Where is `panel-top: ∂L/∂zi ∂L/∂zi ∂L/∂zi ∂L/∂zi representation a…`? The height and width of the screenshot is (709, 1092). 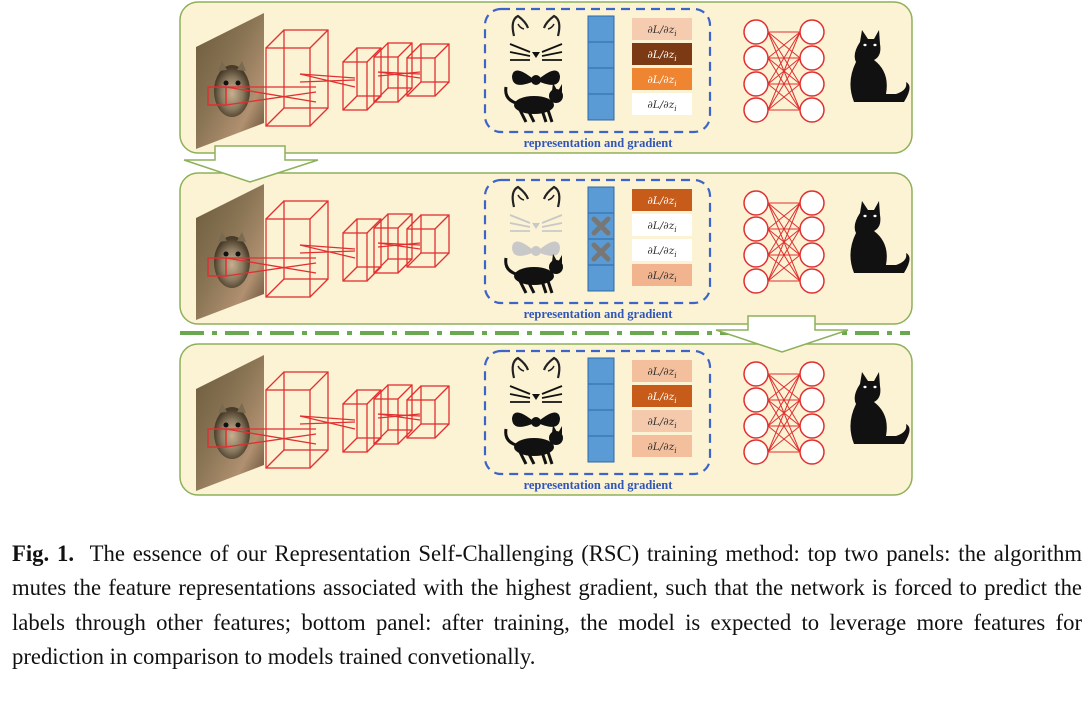 panel-top: ∂L/∂zi ∂L/∂zi ∂L/∂zi ∂L/∂zi representation a… is located at coordinates (546, 77).